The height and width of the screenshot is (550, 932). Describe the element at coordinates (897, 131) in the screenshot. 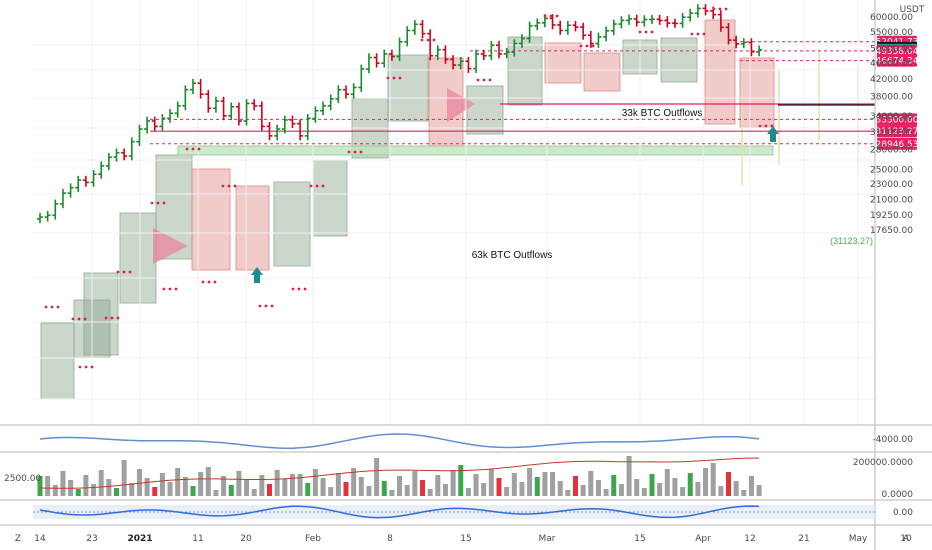

I see `price-level-label: 31123.27` at that location.